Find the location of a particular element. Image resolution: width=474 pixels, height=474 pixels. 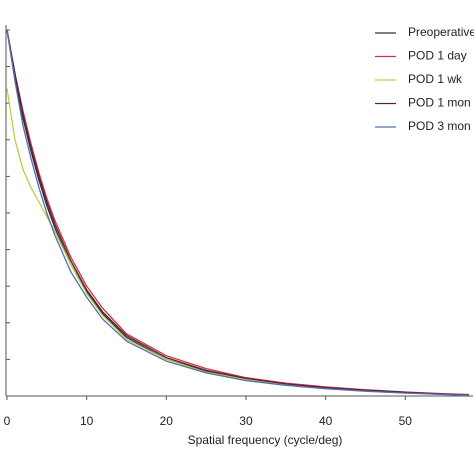

x-tick-label: 40 is located at coordinates (326, 421).